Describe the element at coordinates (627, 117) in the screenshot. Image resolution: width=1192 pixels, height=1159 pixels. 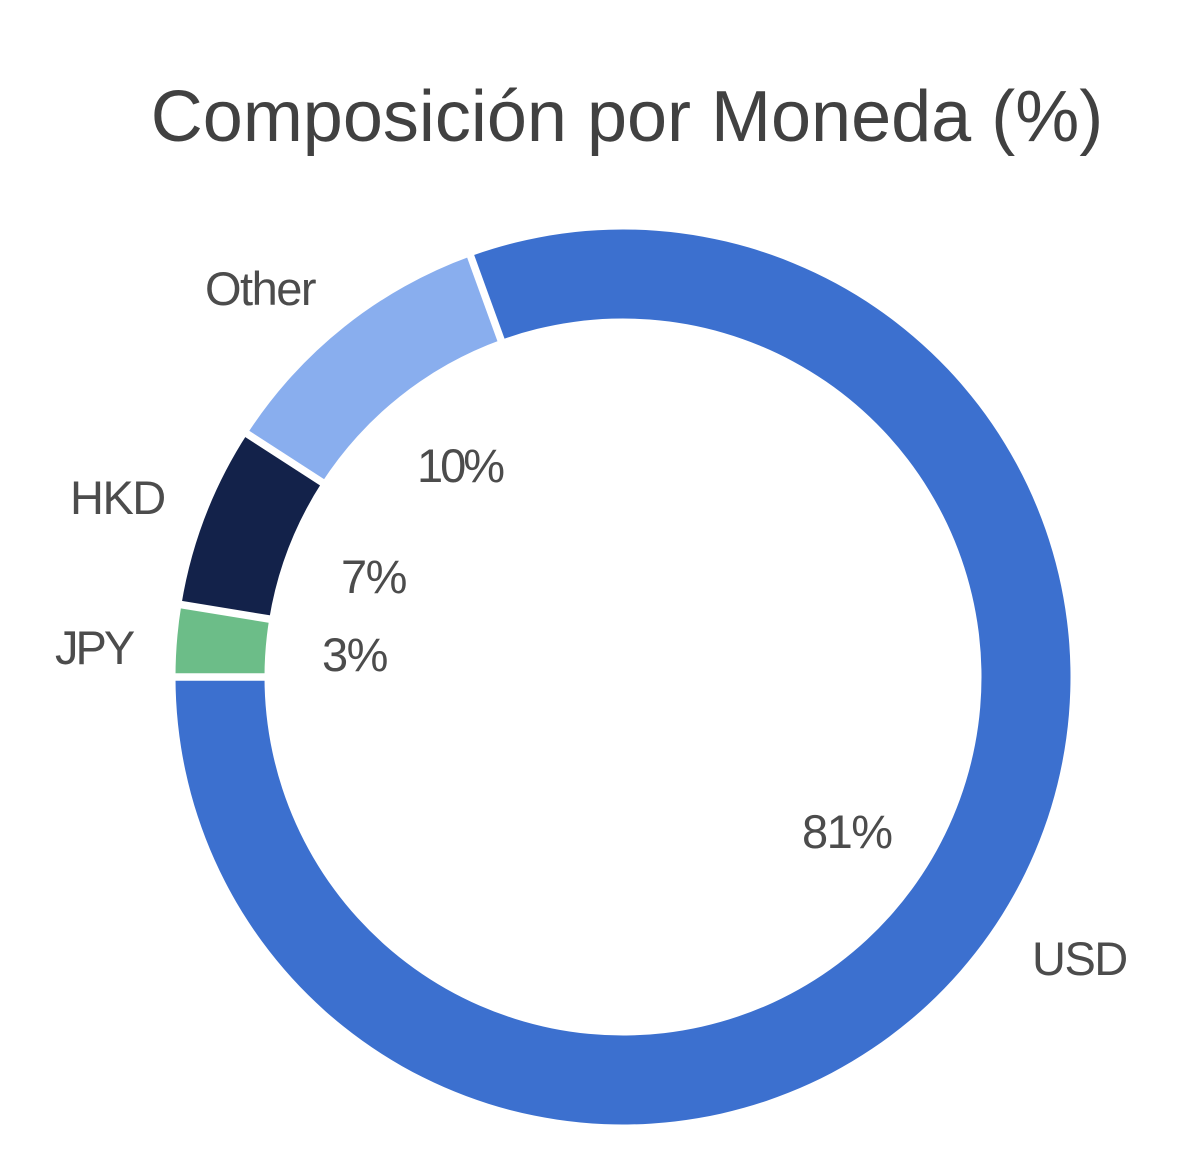
I see `svg-text: Composición por Moneda (%)` at that location.